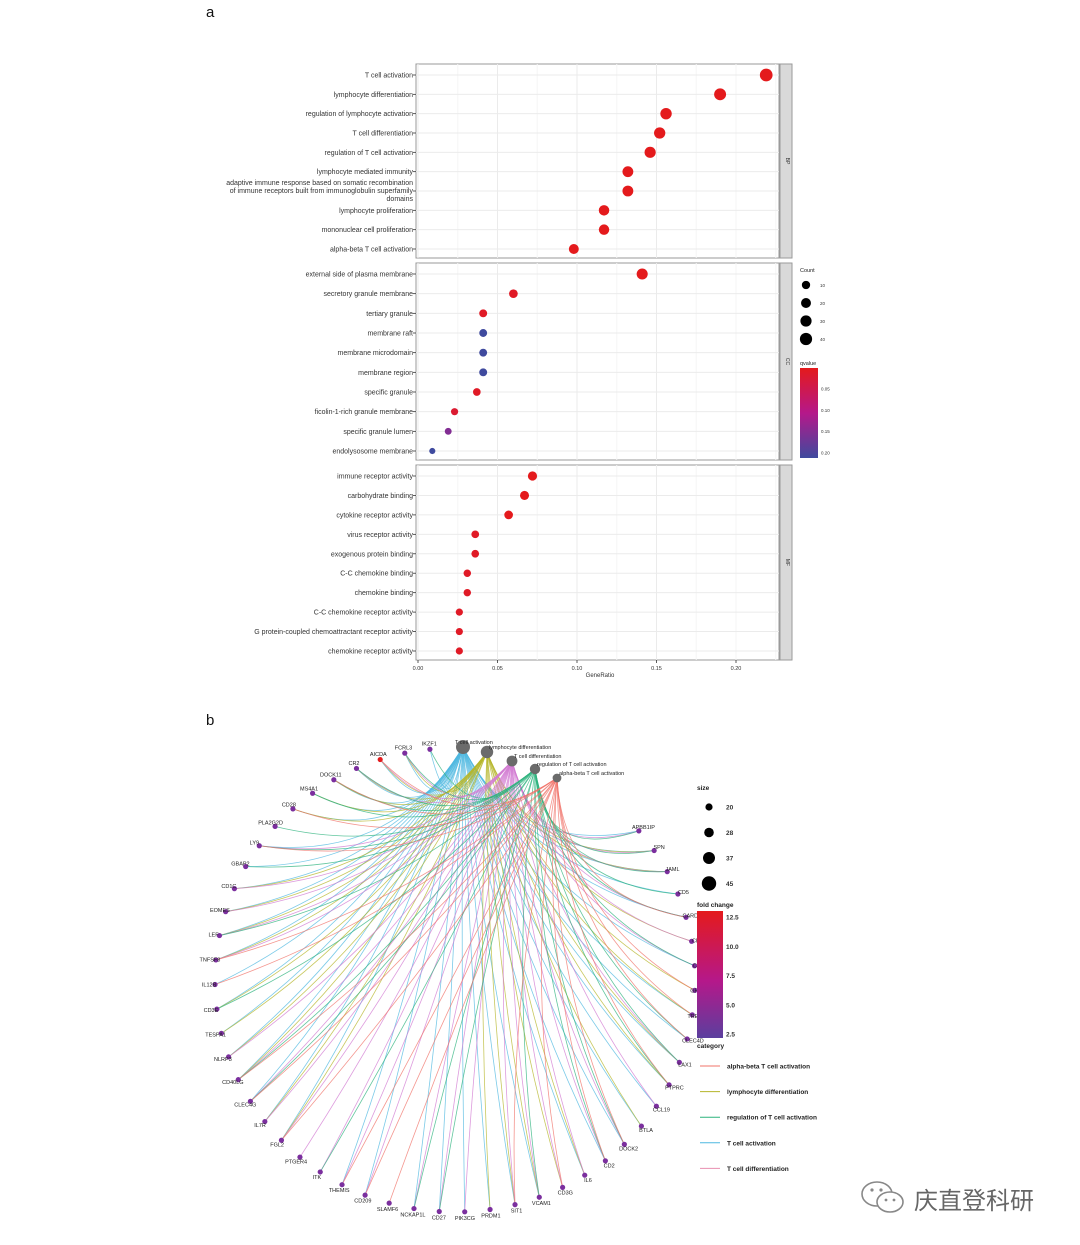  I want to click on facet-panel-bg, so click(597, 361).